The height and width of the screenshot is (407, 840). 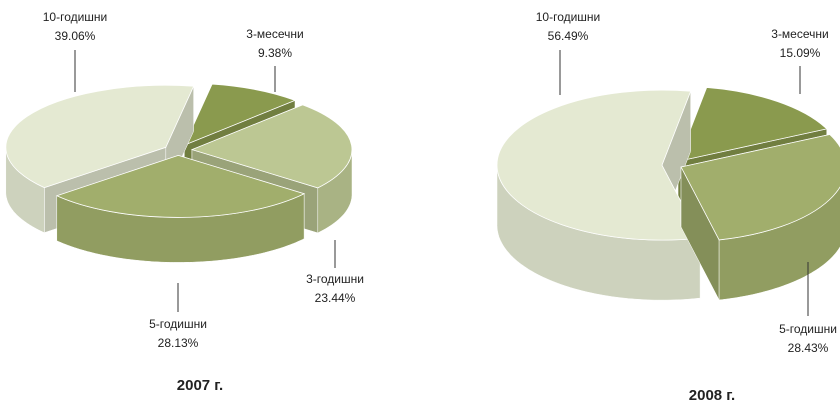 I want to click on slice-value-label: 9.38%, so click(x=275, y=53).